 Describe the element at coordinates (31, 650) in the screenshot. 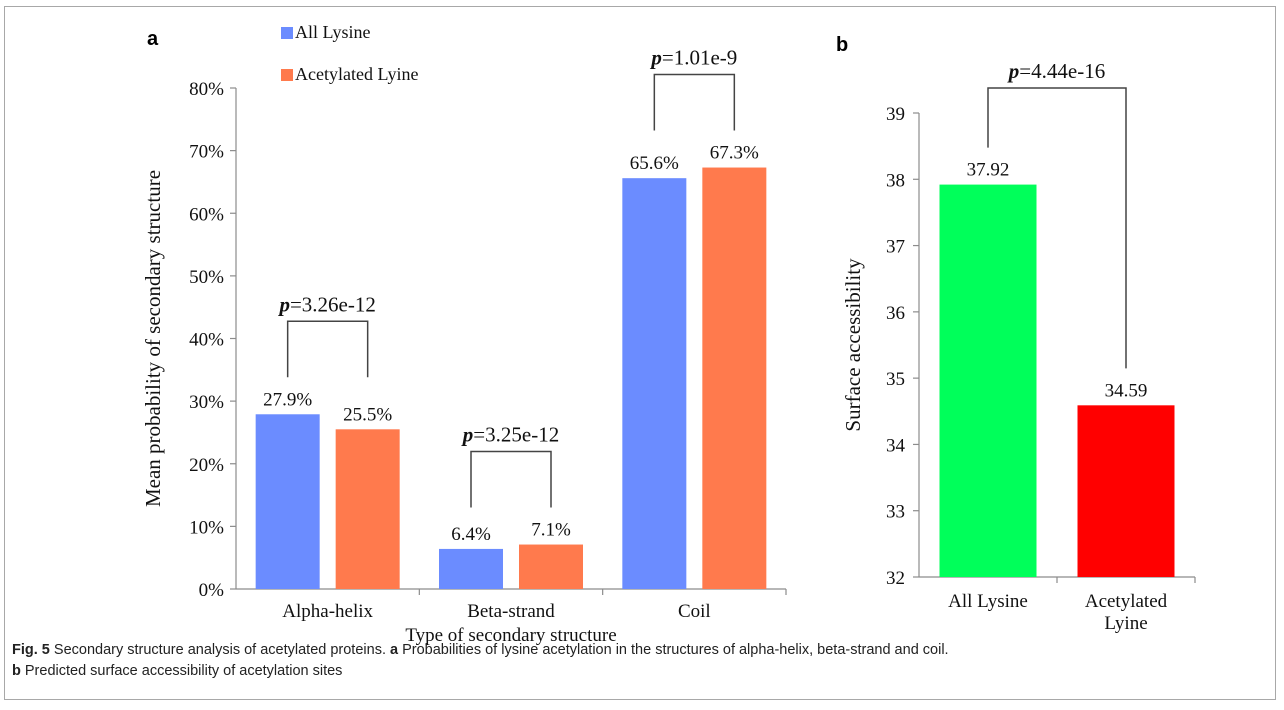

I see `caption-fig-label: Fig. 5` at that location.